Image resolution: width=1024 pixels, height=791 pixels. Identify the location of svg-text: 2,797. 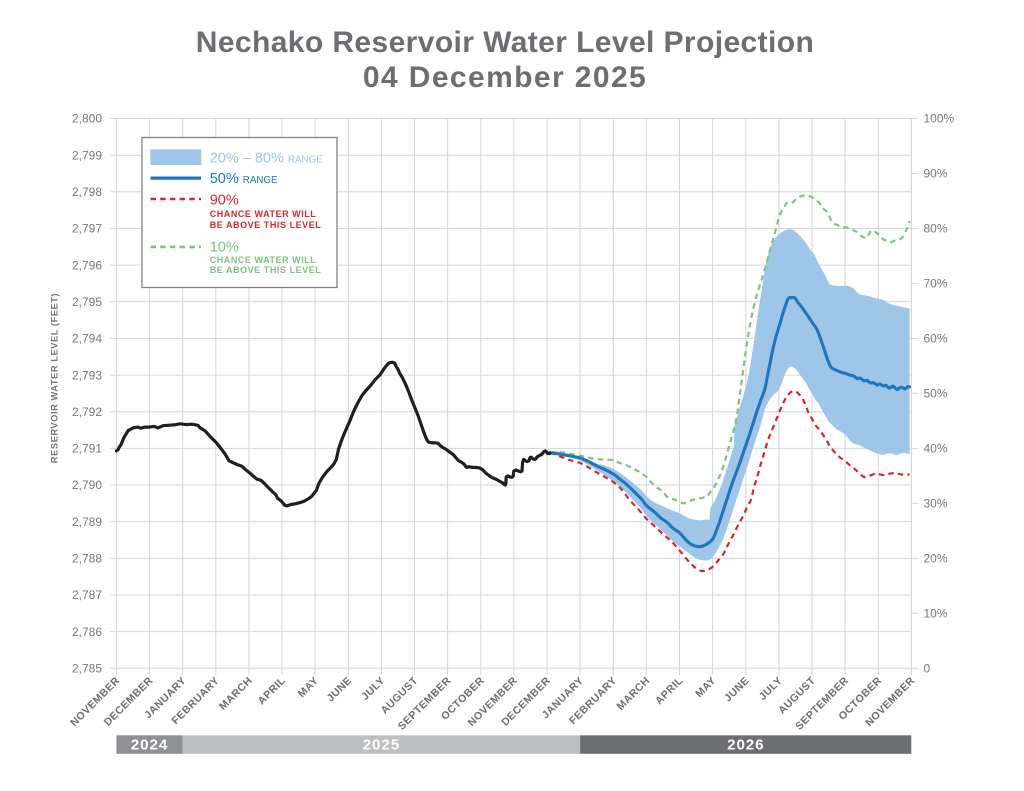
(87, 229).